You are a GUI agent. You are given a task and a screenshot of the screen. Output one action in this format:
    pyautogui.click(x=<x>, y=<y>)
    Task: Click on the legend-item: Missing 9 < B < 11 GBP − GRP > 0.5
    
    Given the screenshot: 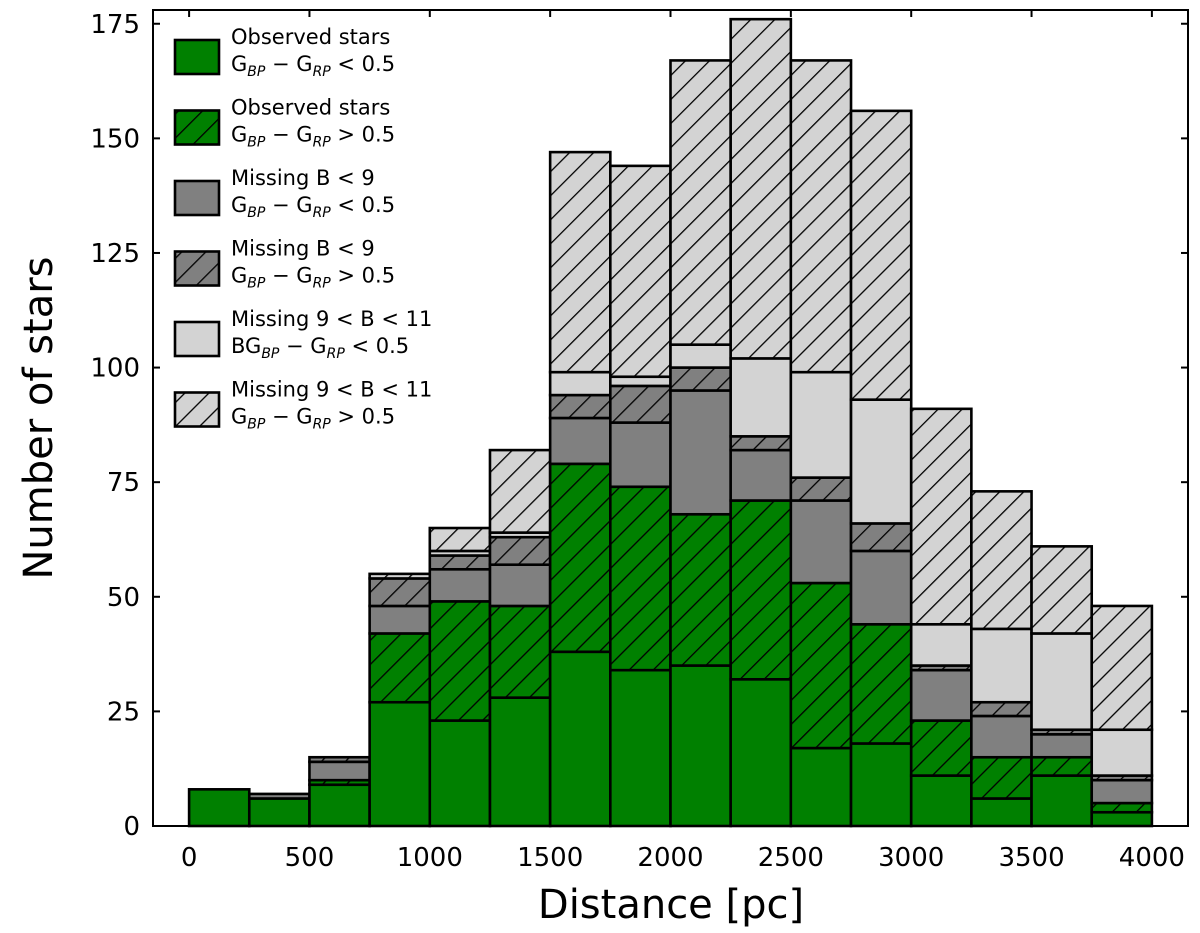 What is the action you would take?
    pyautogui.click(x=302, y=405)
    